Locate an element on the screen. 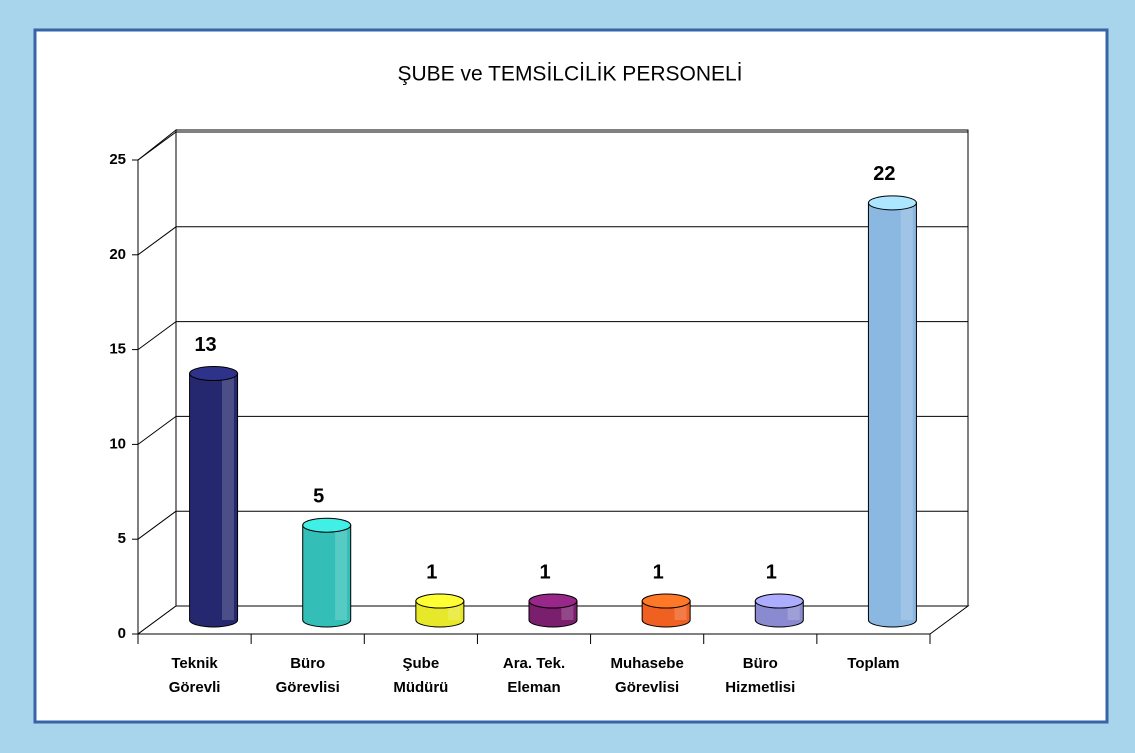 The width and height of the screenshot is (1135, 753). x-tick-label: Teknik is located at coordinates (194, 663).